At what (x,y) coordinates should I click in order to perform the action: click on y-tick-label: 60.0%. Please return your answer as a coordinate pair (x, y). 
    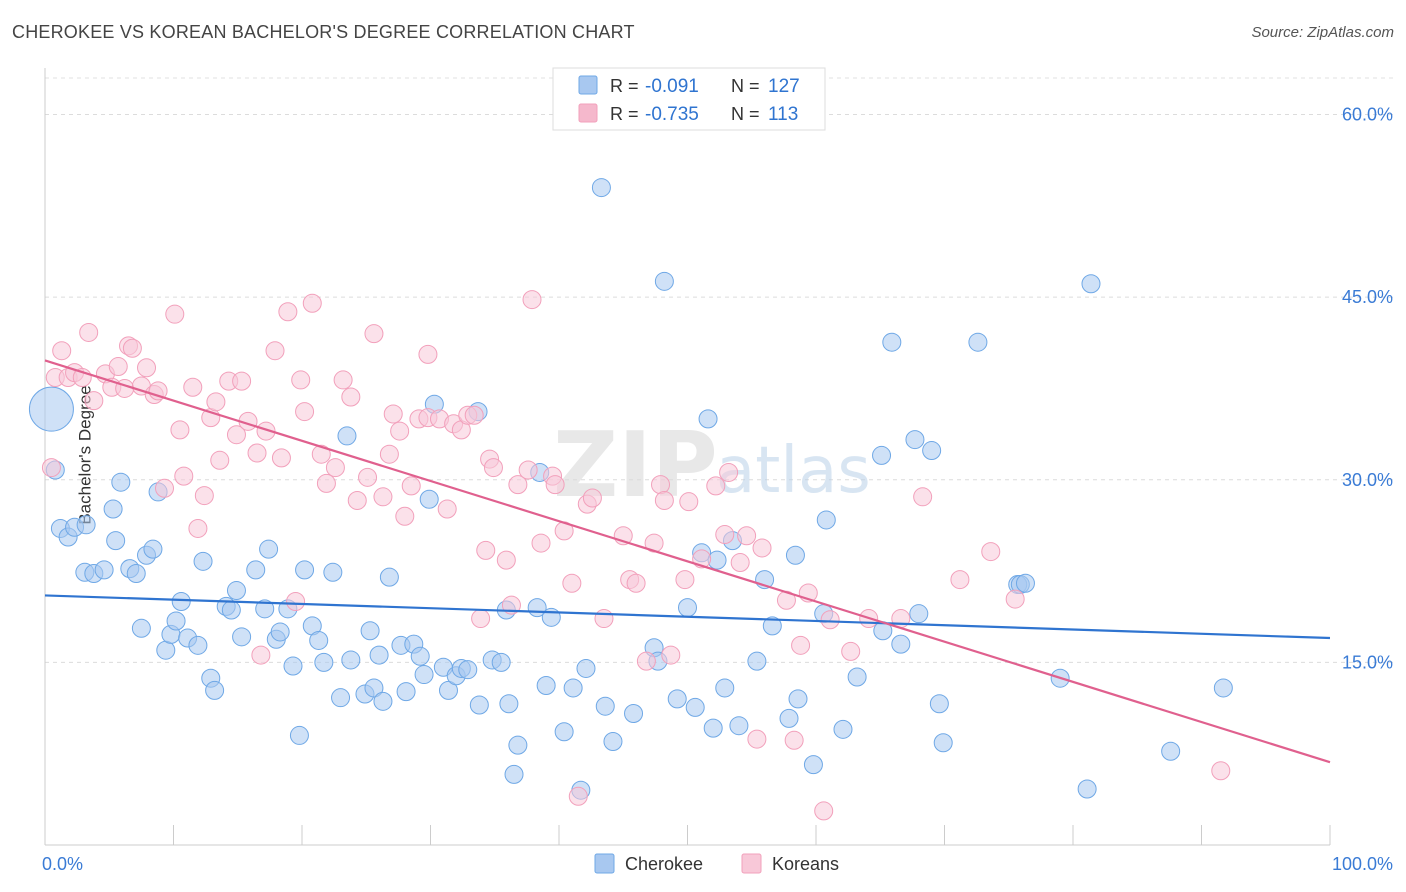
    Looking at the image, I should click on (1367, 115).